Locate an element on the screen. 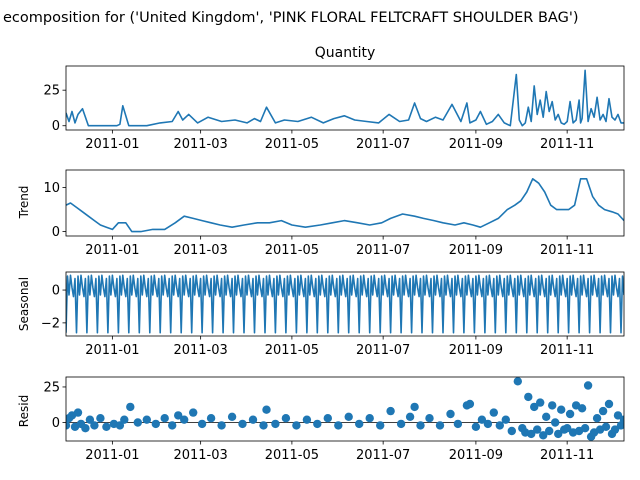 This screenshot has width=640, height=480. quantity-panel-title: Quantity is located at coordinates (345, 53).